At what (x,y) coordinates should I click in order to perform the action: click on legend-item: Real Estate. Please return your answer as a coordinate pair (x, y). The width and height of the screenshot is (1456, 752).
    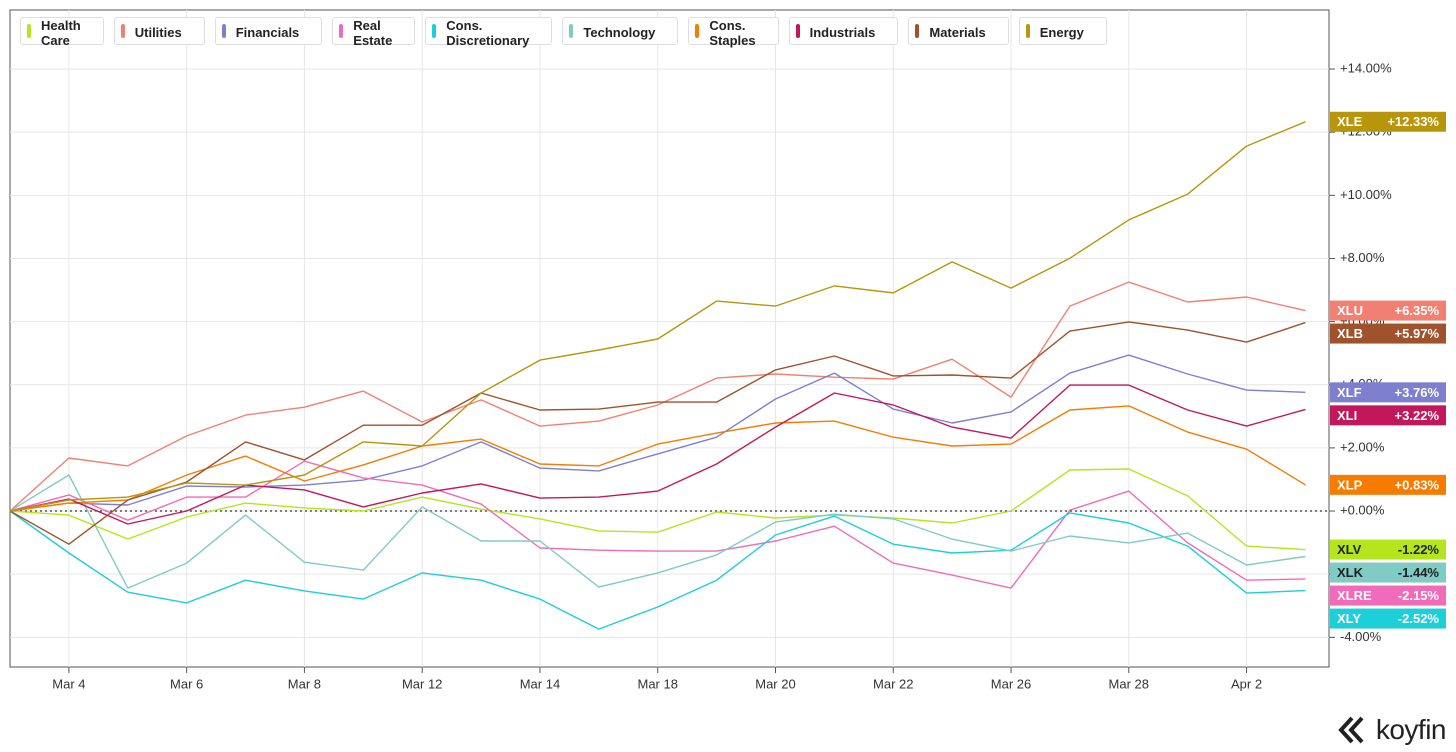
    Looking at the image, I should click on (374, 32).